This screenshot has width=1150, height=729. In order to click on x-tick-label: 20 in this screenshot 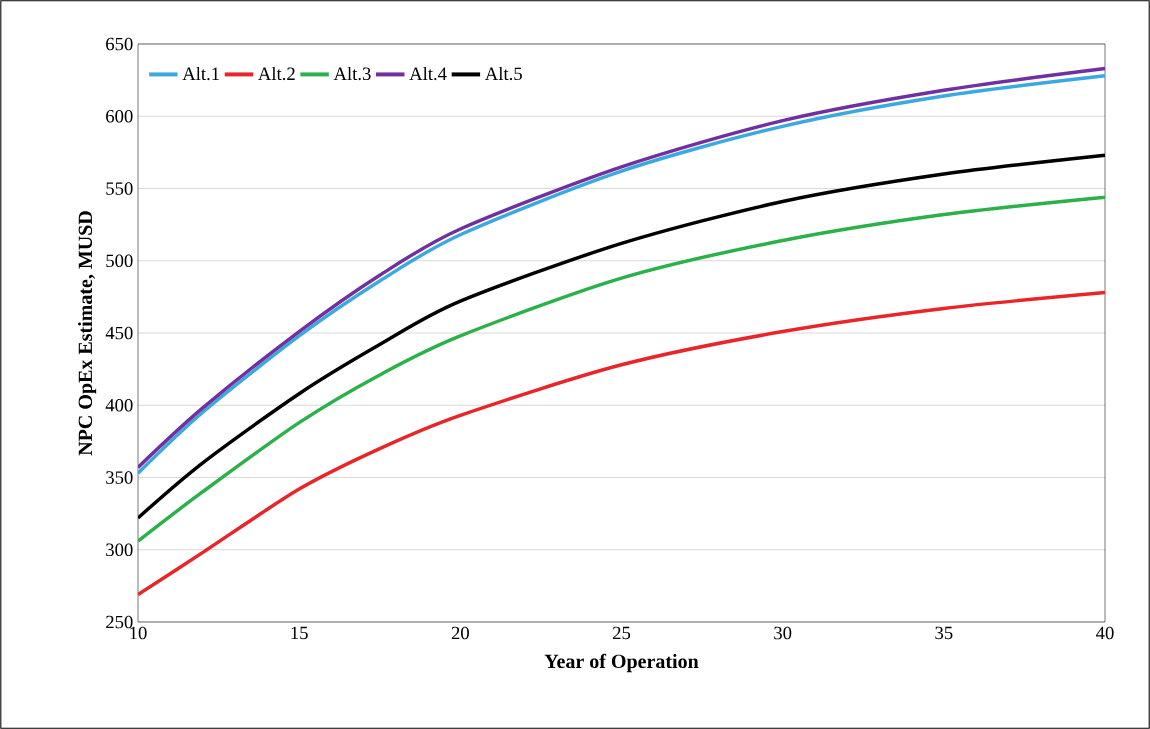, I will do `click(460, 633)`.